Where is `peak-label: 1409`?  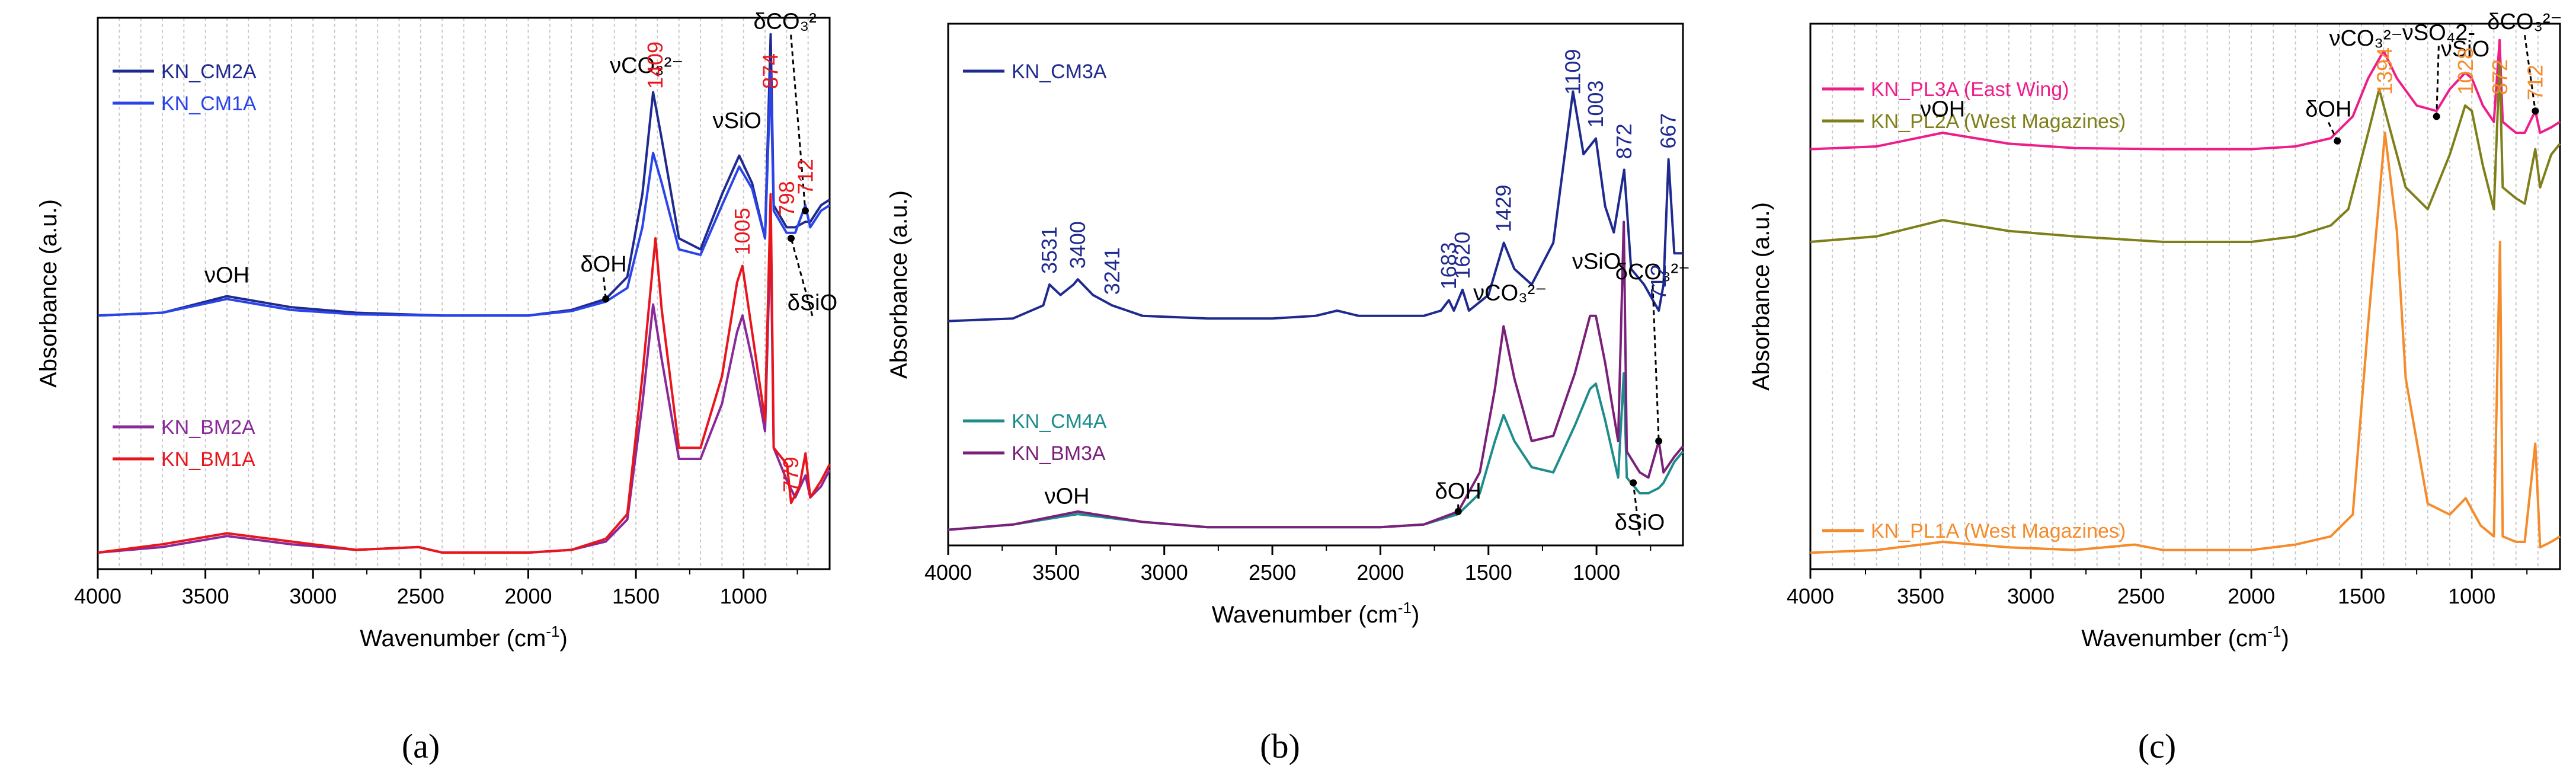 peak-label: 1409 is located at coordinates (655, 65).